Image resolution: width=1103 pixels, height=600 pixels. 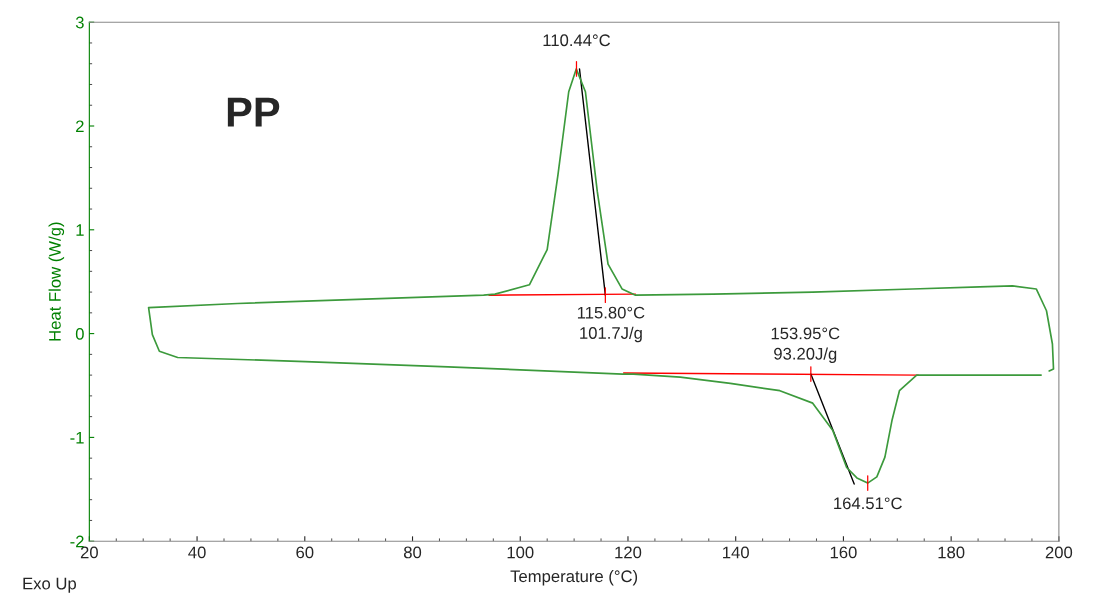 I want to click on x-tick-label: 160, so click(x=843, y=552).